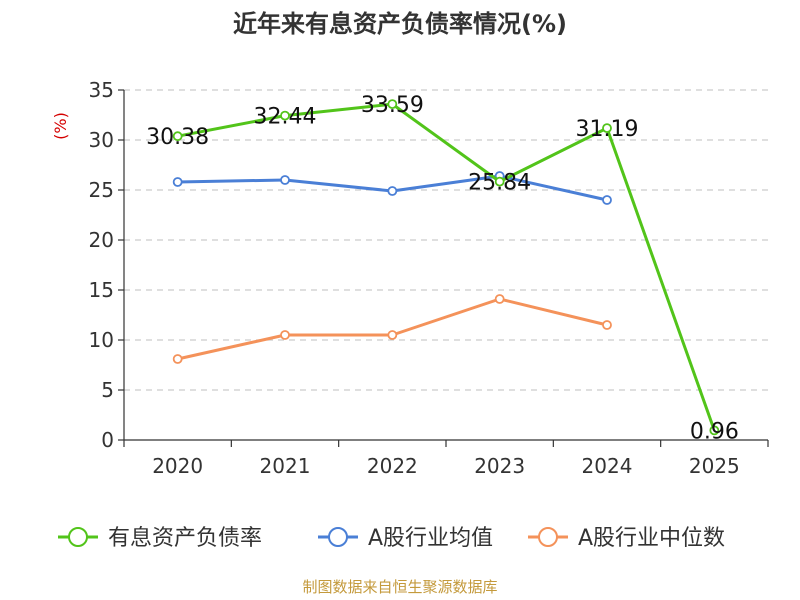 The width and height of the screenshot is (800, 600). I want to click on x-tick-label: 2021, so click(285, 466).